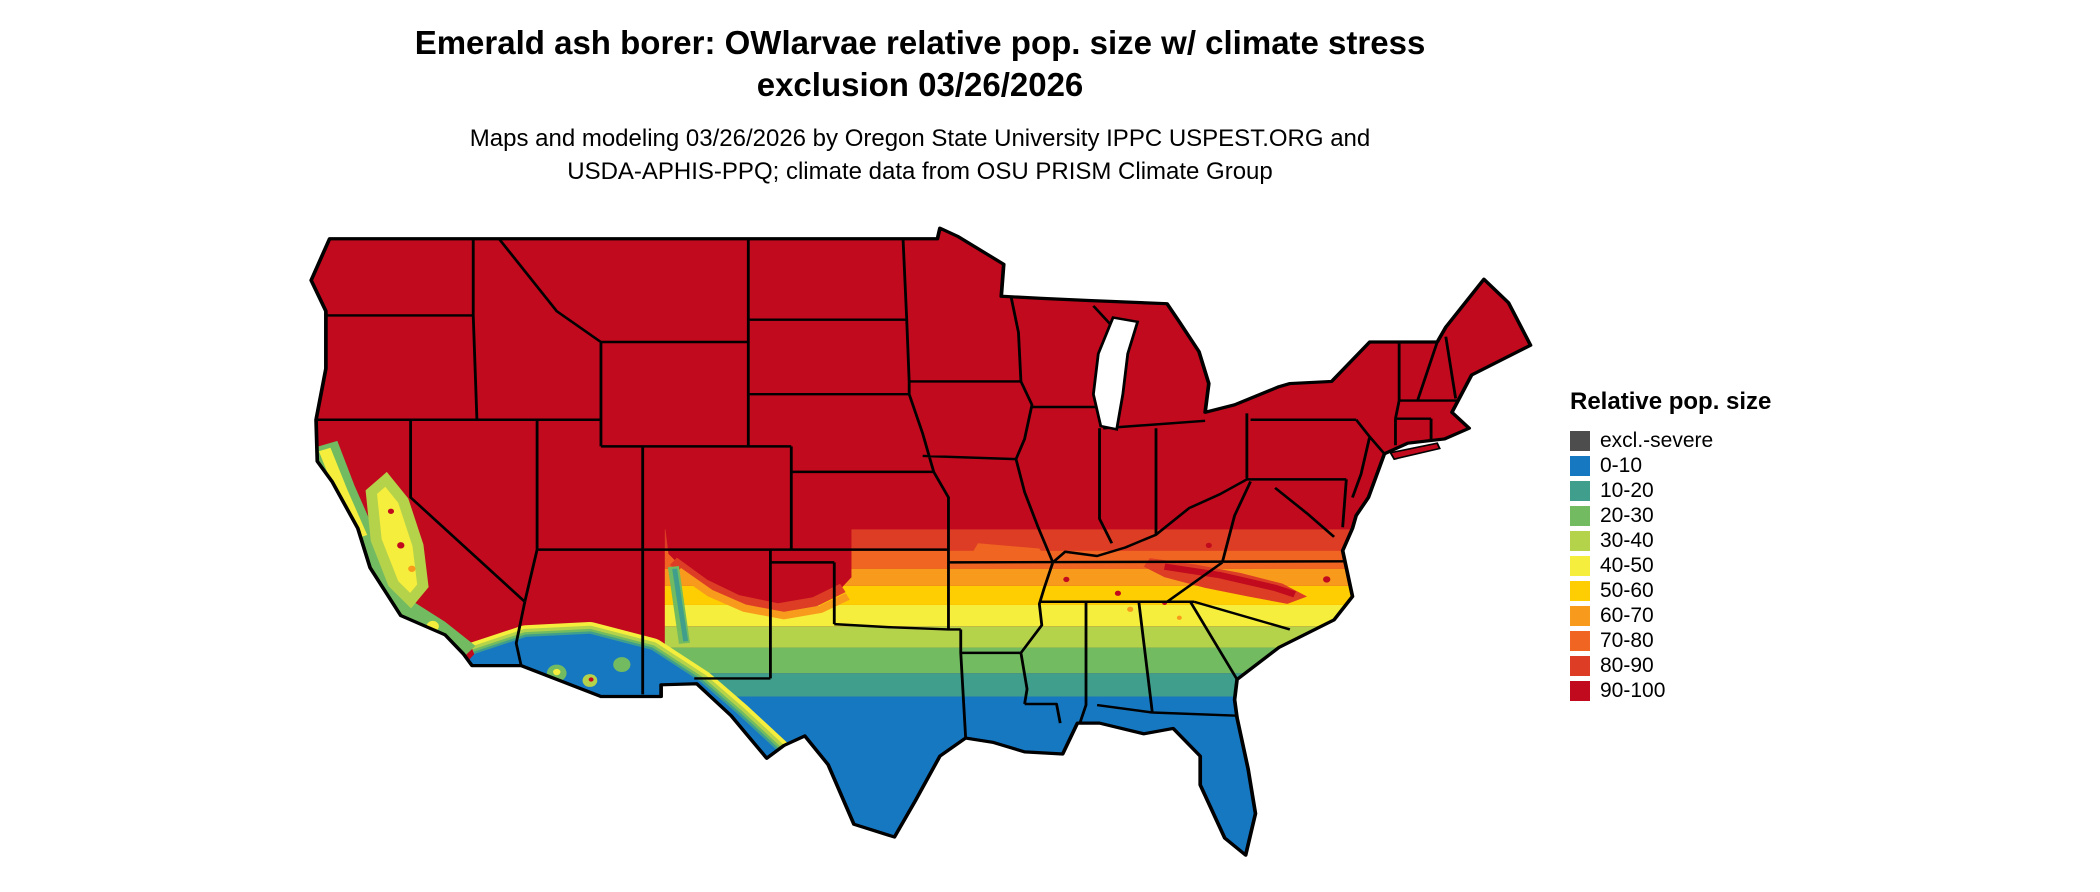  Describe the element at coordinates (557, 672) in the screenshot. I see `az-yellow-core` at that location.